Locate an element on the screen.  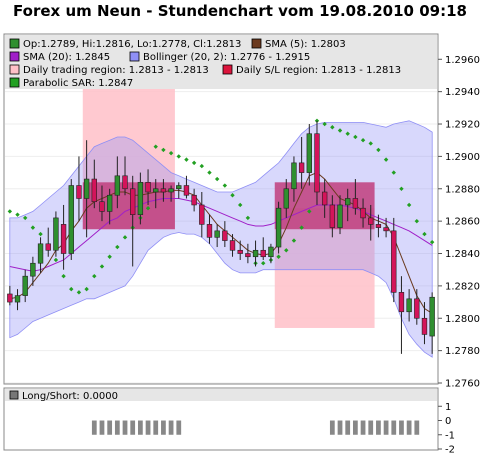
y-tick-label: 1.2920 is located at coordinates (462, 125).